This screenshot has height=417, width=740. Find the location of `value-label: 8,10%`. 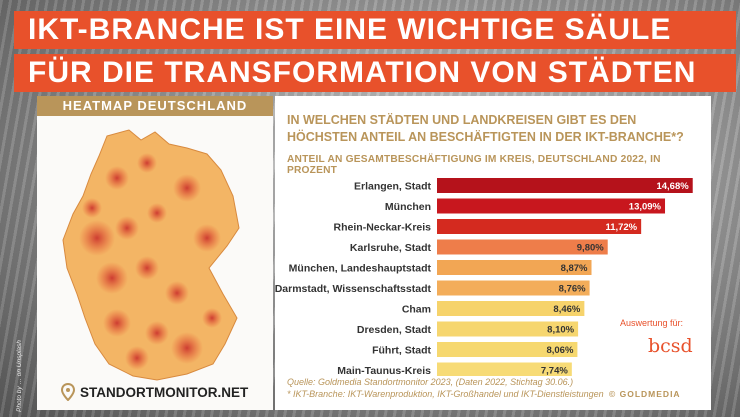

value-label: 8,10% is located at coordinates (560, 330).